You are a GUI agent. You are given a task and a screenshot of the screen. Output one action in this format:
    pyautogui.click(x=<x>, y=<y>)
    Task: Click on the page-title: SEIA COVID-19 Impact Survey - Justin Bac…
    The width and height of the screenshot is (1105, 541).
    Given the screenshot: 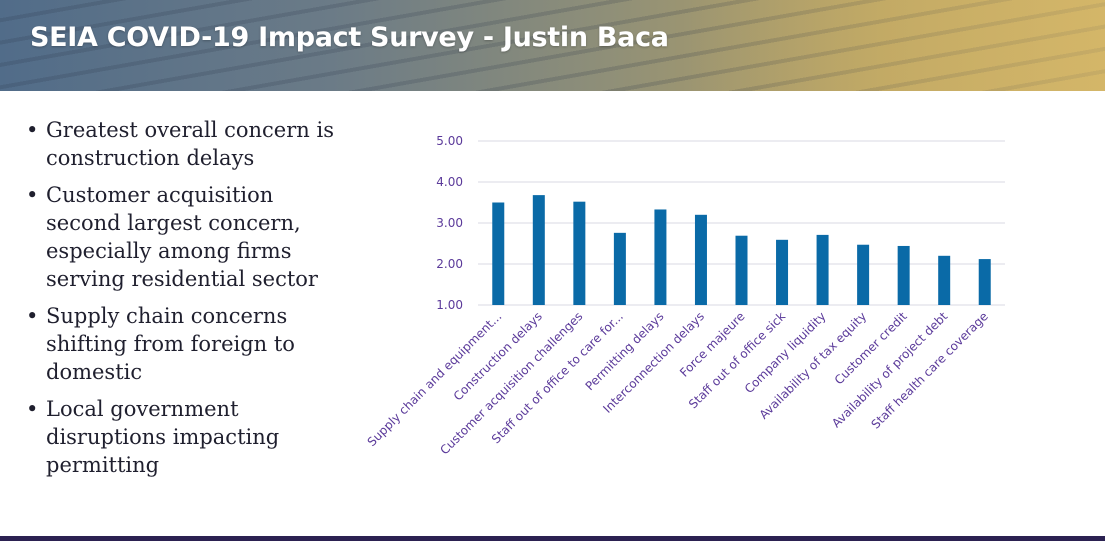 What is the action you would take?
    pyautogui.click(x=349, y=37)
    